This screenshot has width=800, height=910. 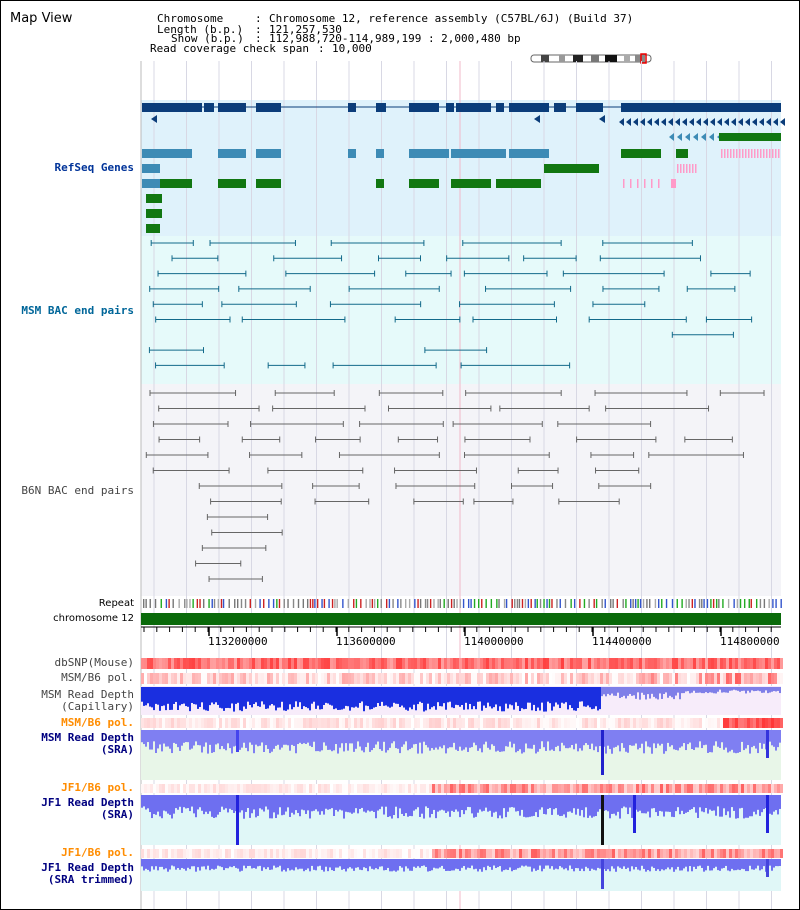 I want to click on chromosome-ideogram, so click(x=592, y=59).